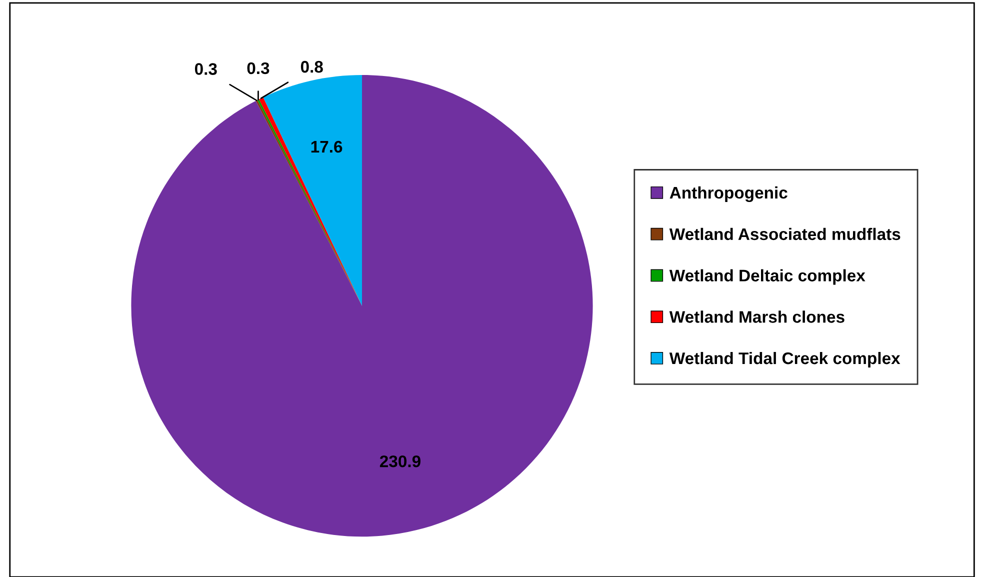  I want to click on legend-label: Wetland Associated mudflats, so click(784, 234).